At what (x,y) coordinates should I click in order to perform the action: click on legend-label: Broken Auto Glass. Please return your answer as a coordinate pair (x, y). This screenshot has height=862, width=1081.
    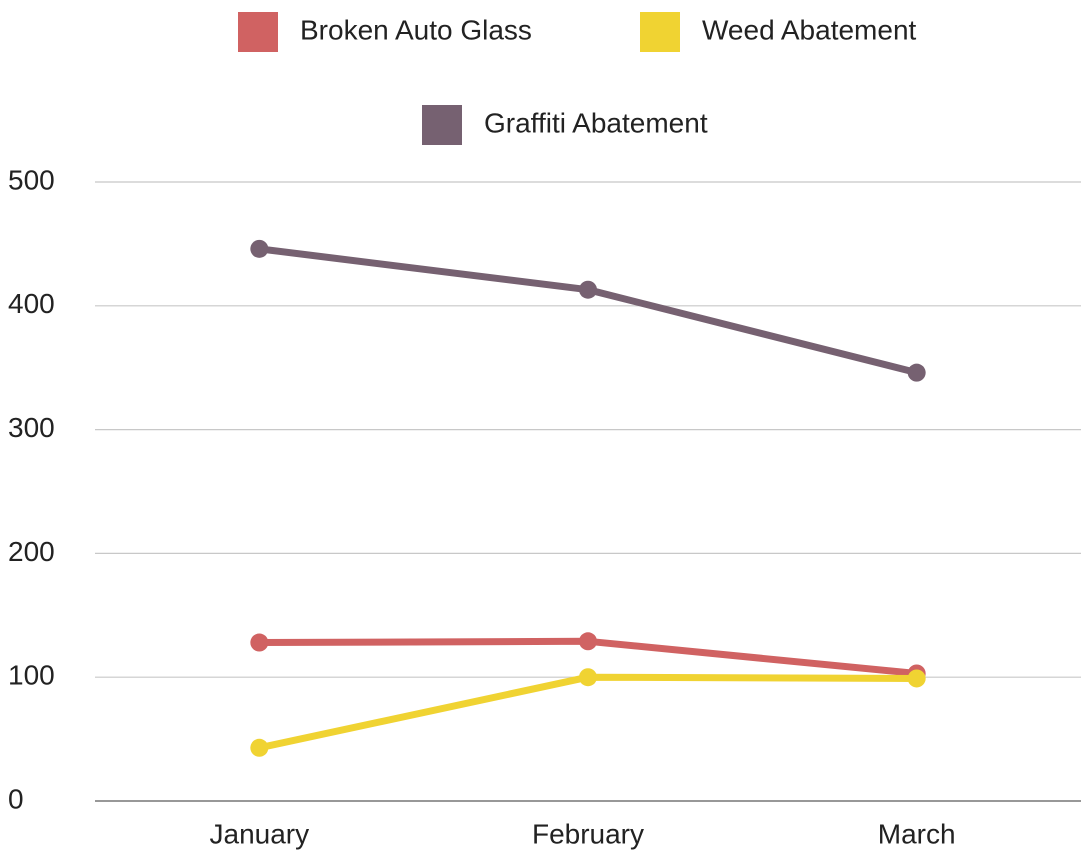
    Looking at the image, I should click on (416, 29).